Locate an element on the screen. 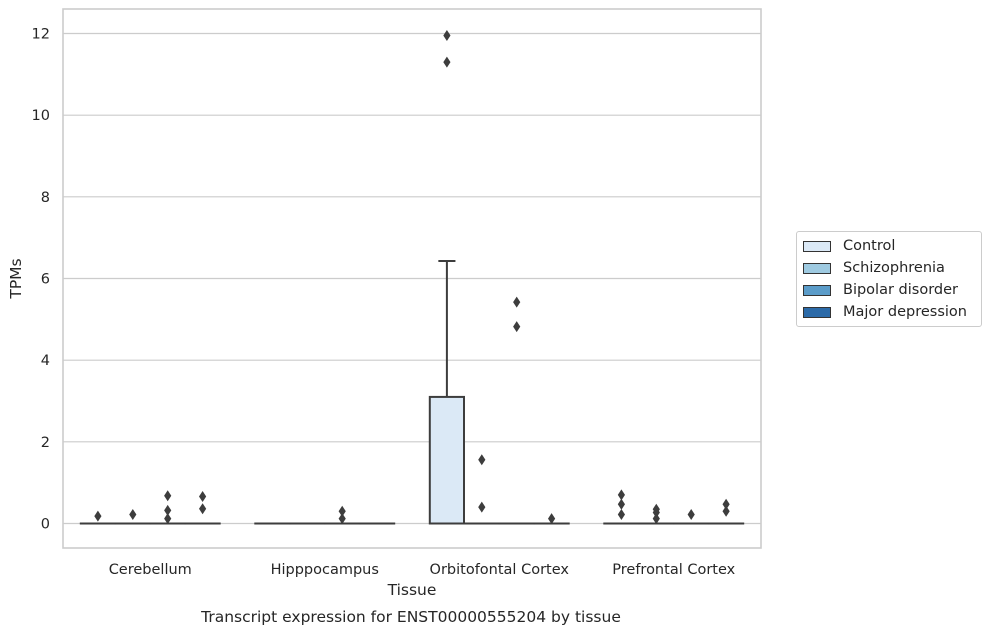  y-tick-labels: 0 2 4 6 8 10 12 is located at coordinates (41, 280).